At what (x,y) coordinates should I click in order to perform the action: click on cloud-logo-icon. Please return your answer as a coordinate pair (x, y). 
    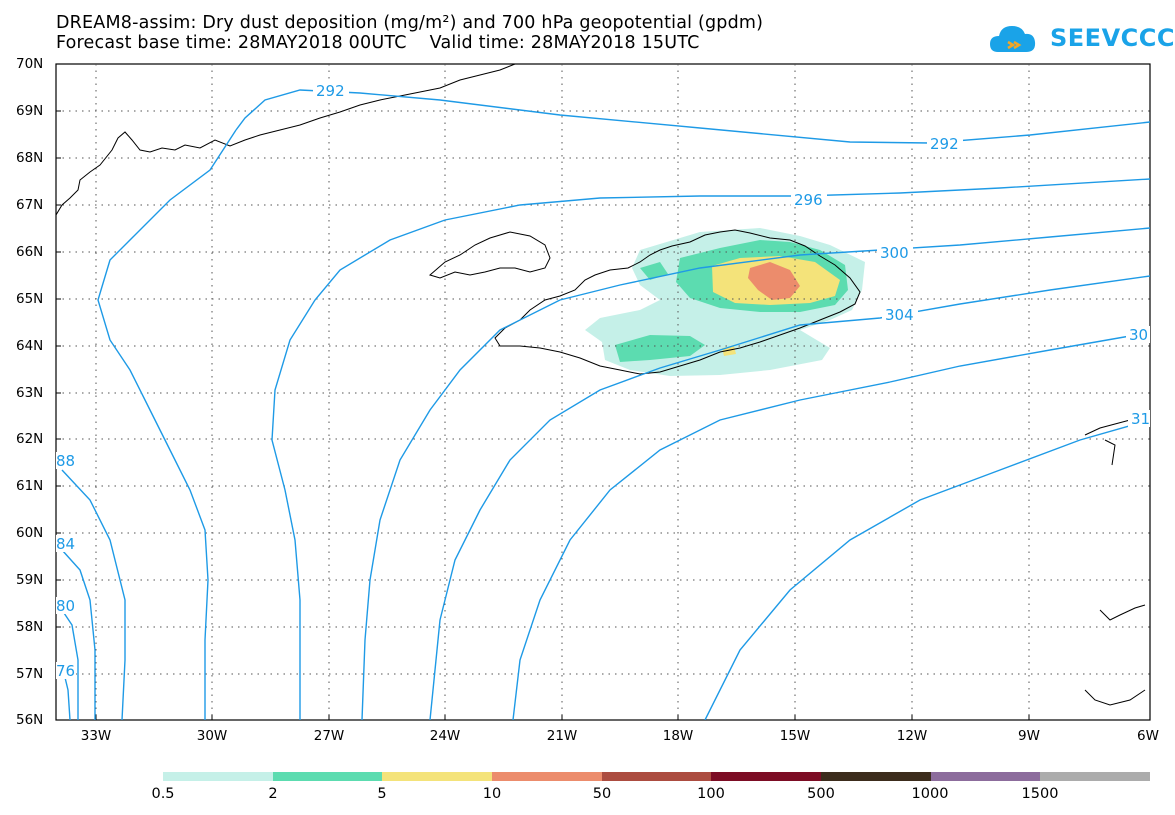
    Looking at the image, I should click on (1013, 39).